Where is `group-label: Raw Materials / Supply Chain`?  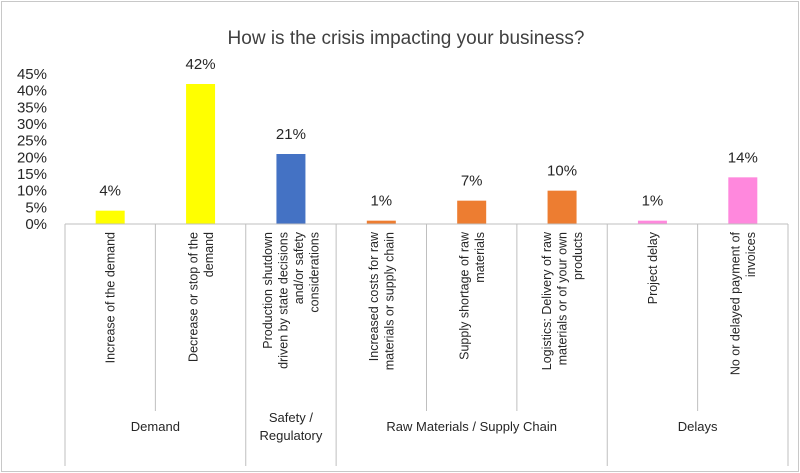
group-label: Raw Materials / Supply Chain is located at coordinates (471, 426).